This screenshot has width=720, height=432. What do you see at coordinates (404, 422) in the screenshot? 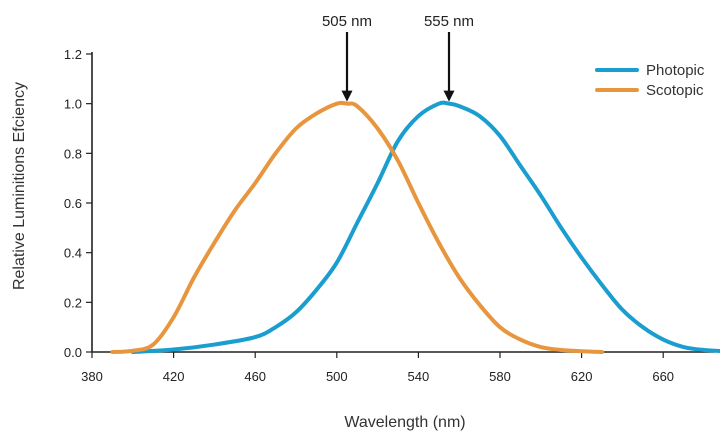
I see `x-axis-title: Wavelength (nm)` at bounding box center [404, 422].